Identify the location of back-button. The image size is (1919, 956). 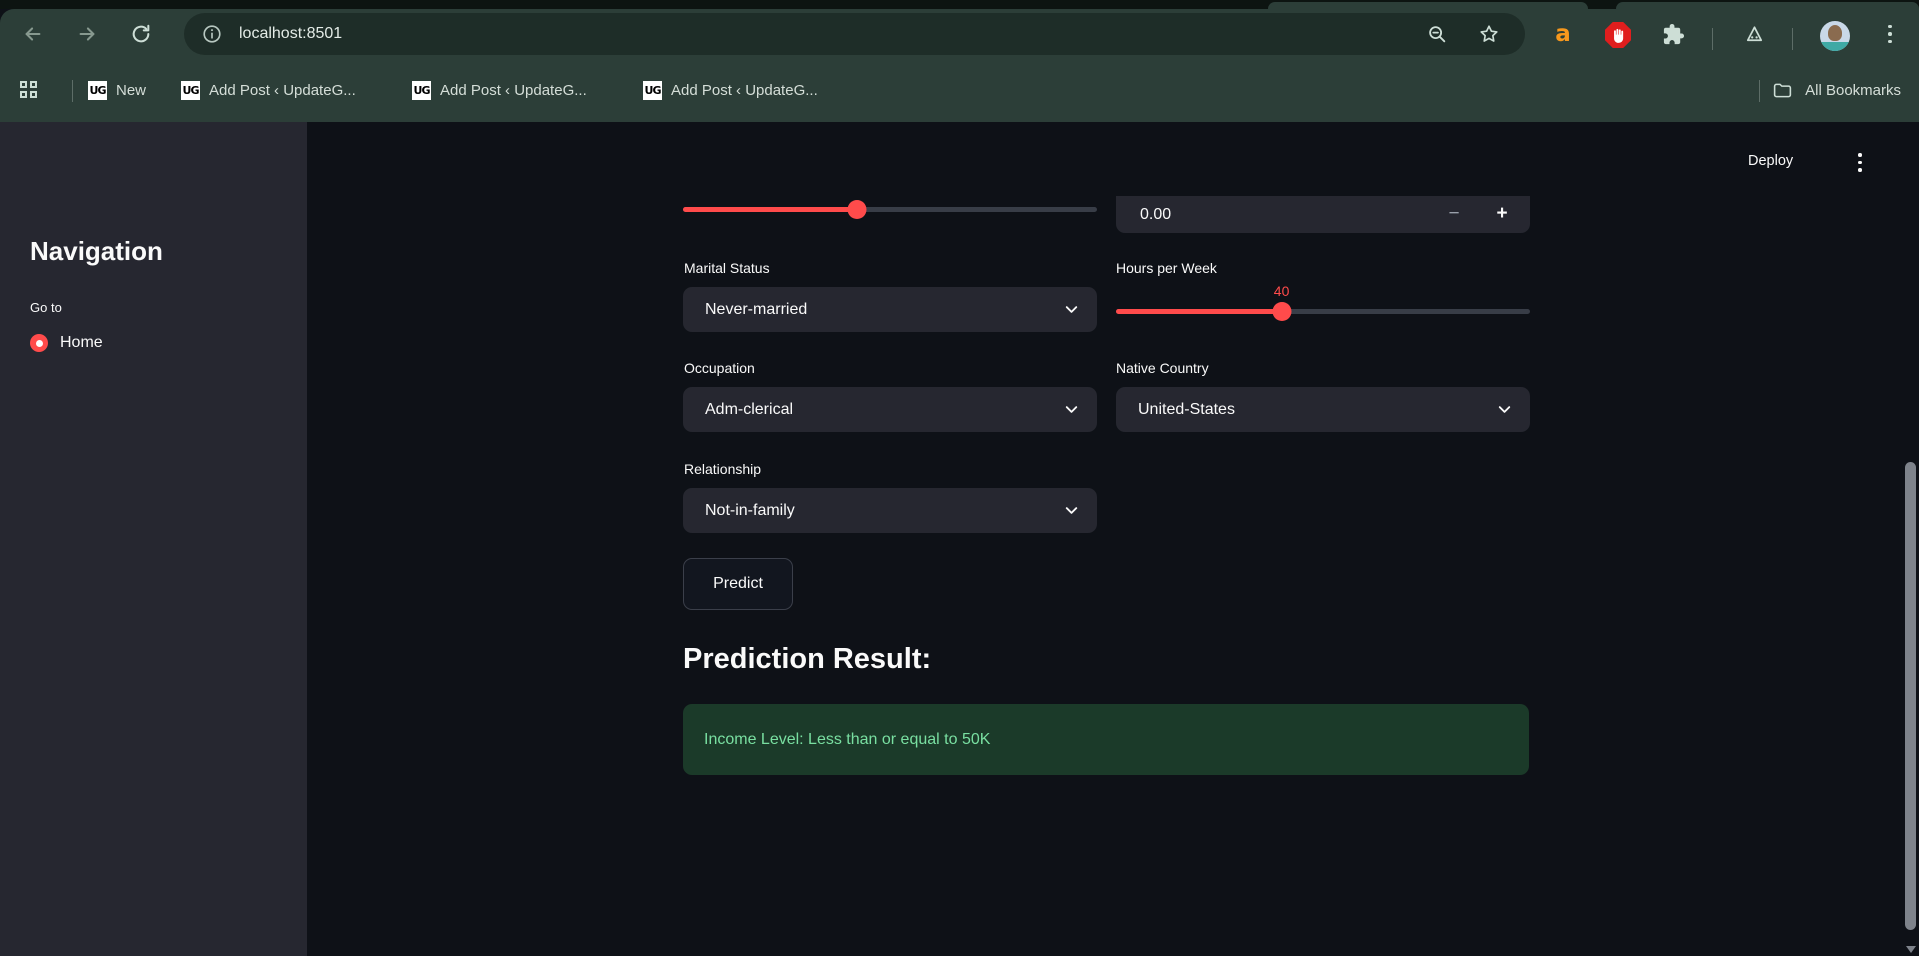
(33, 34).